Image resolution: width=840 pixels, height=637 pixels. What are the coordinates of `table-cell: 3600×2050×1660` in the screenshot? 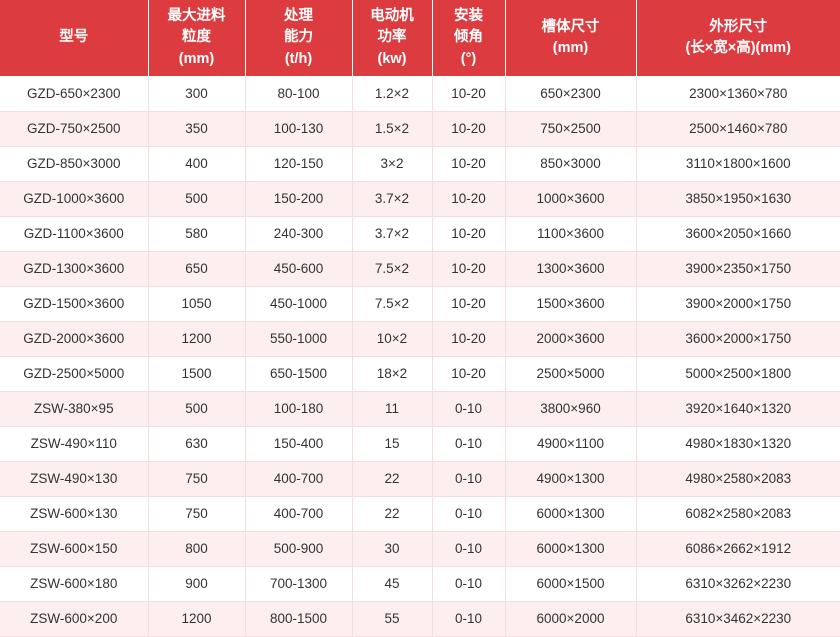 It's located at (738, 234).